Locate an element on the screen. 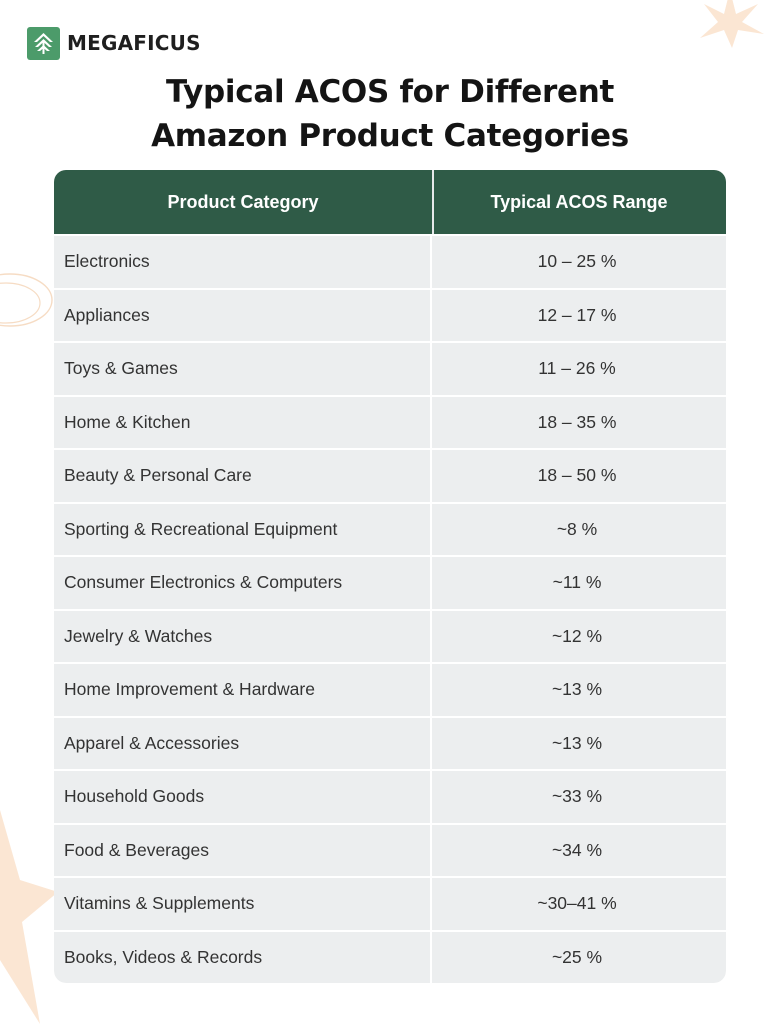  swirl-decoration-left-icon is located at coordinates (26, 300).